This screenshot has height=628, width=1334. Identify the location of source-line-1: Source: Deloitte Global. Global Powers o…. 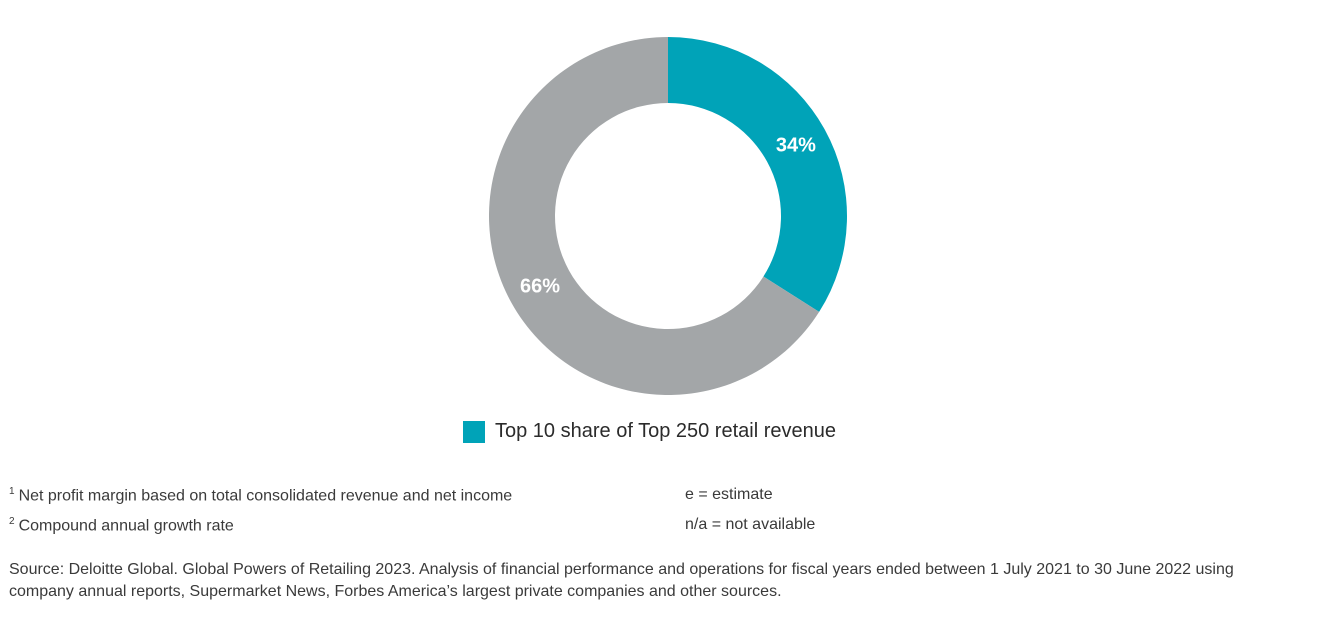
(621, 569).